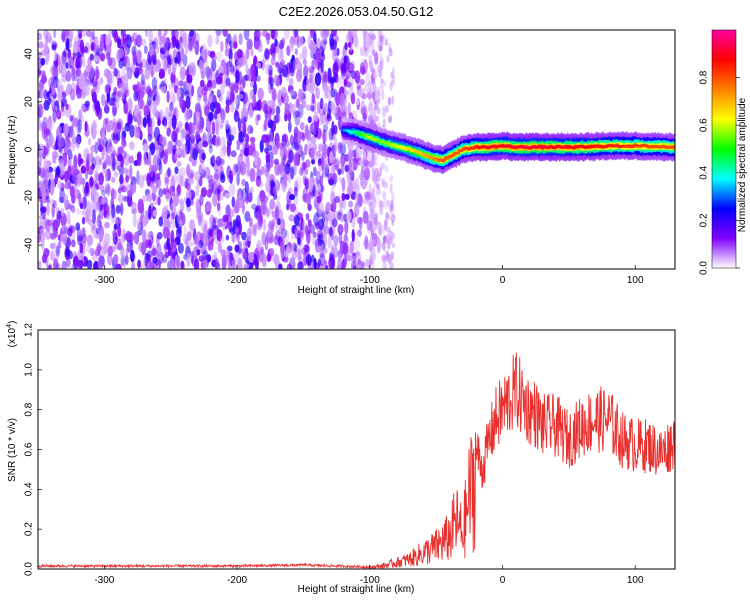  Describe the element at coordinates (356, 589) in the screenshot. I see `snr-x-label: Height of straight line (km)` at that location.